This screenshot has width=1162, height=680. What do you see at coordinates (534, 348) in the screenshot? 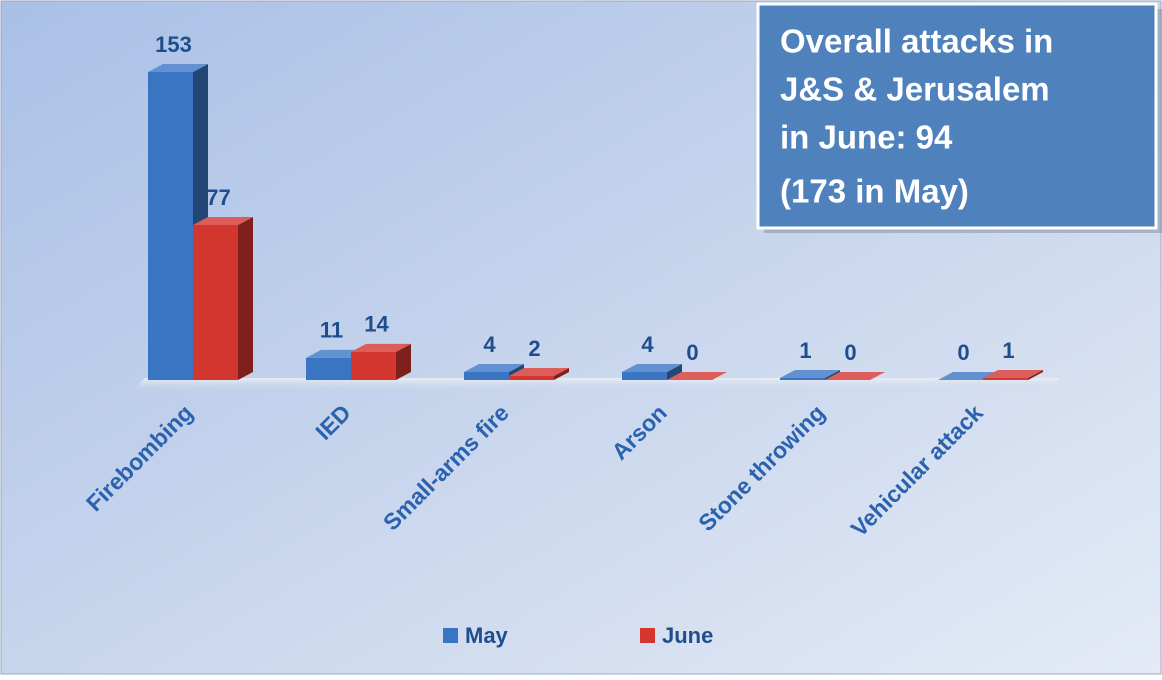
I see `data-label: 2` at bounding box center [534, 348].